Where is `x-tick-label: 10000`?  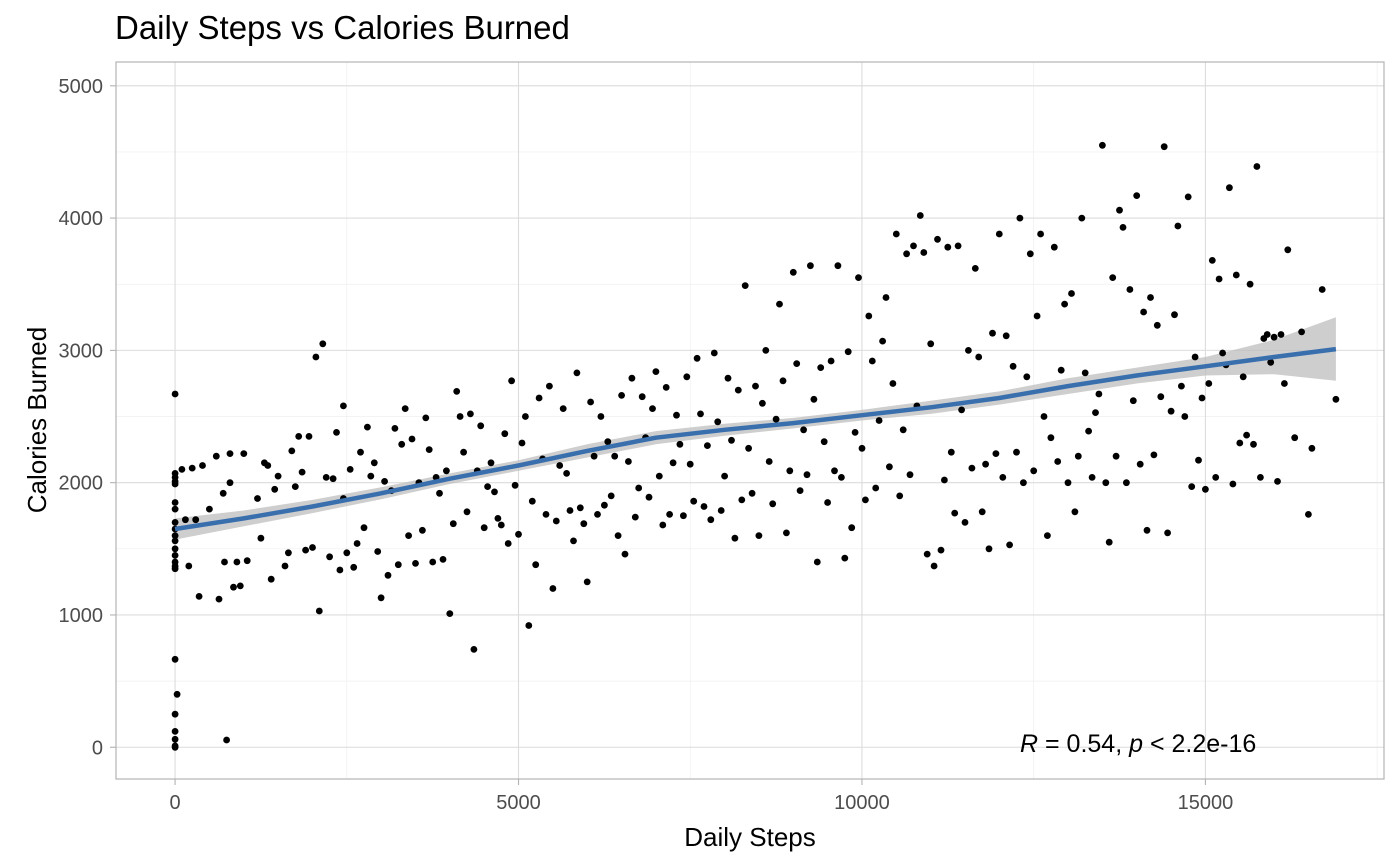
x-tick-label: 10000 is located at coordinates (862, 803).